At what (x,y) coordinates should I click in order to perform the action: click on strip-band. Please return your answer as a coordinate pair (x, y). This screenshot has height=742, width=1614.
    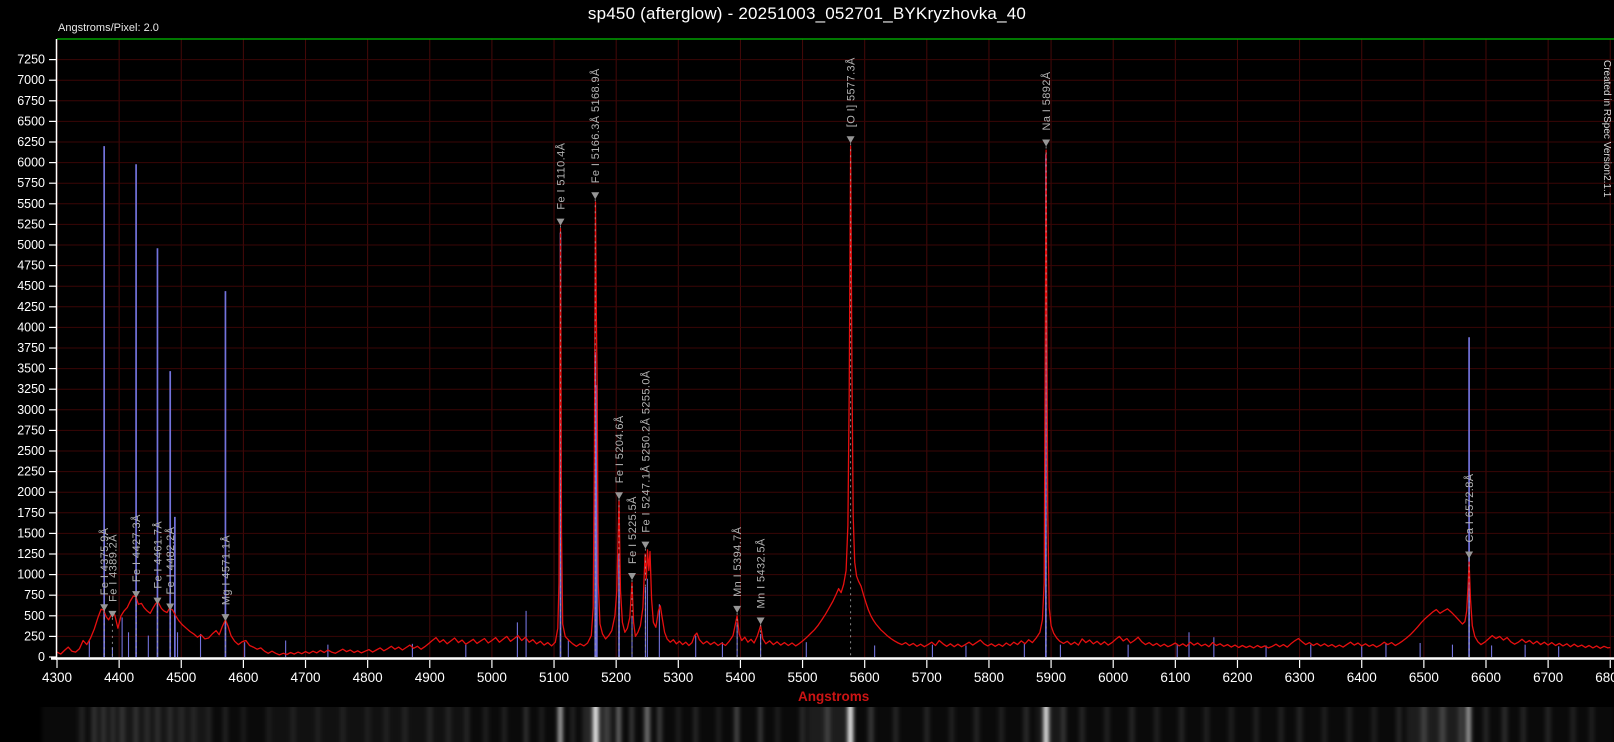
    Looking at the image, I should click on (1051, 724).